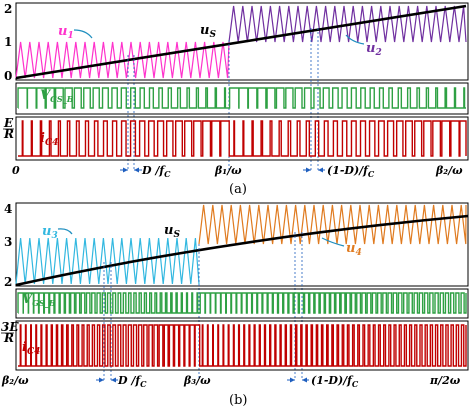 This screenshot has width=474, height=409. Describe the element at coordinates (8, 282) in the screenshot. I see `panel-b-ytick-2: 2` at that location.